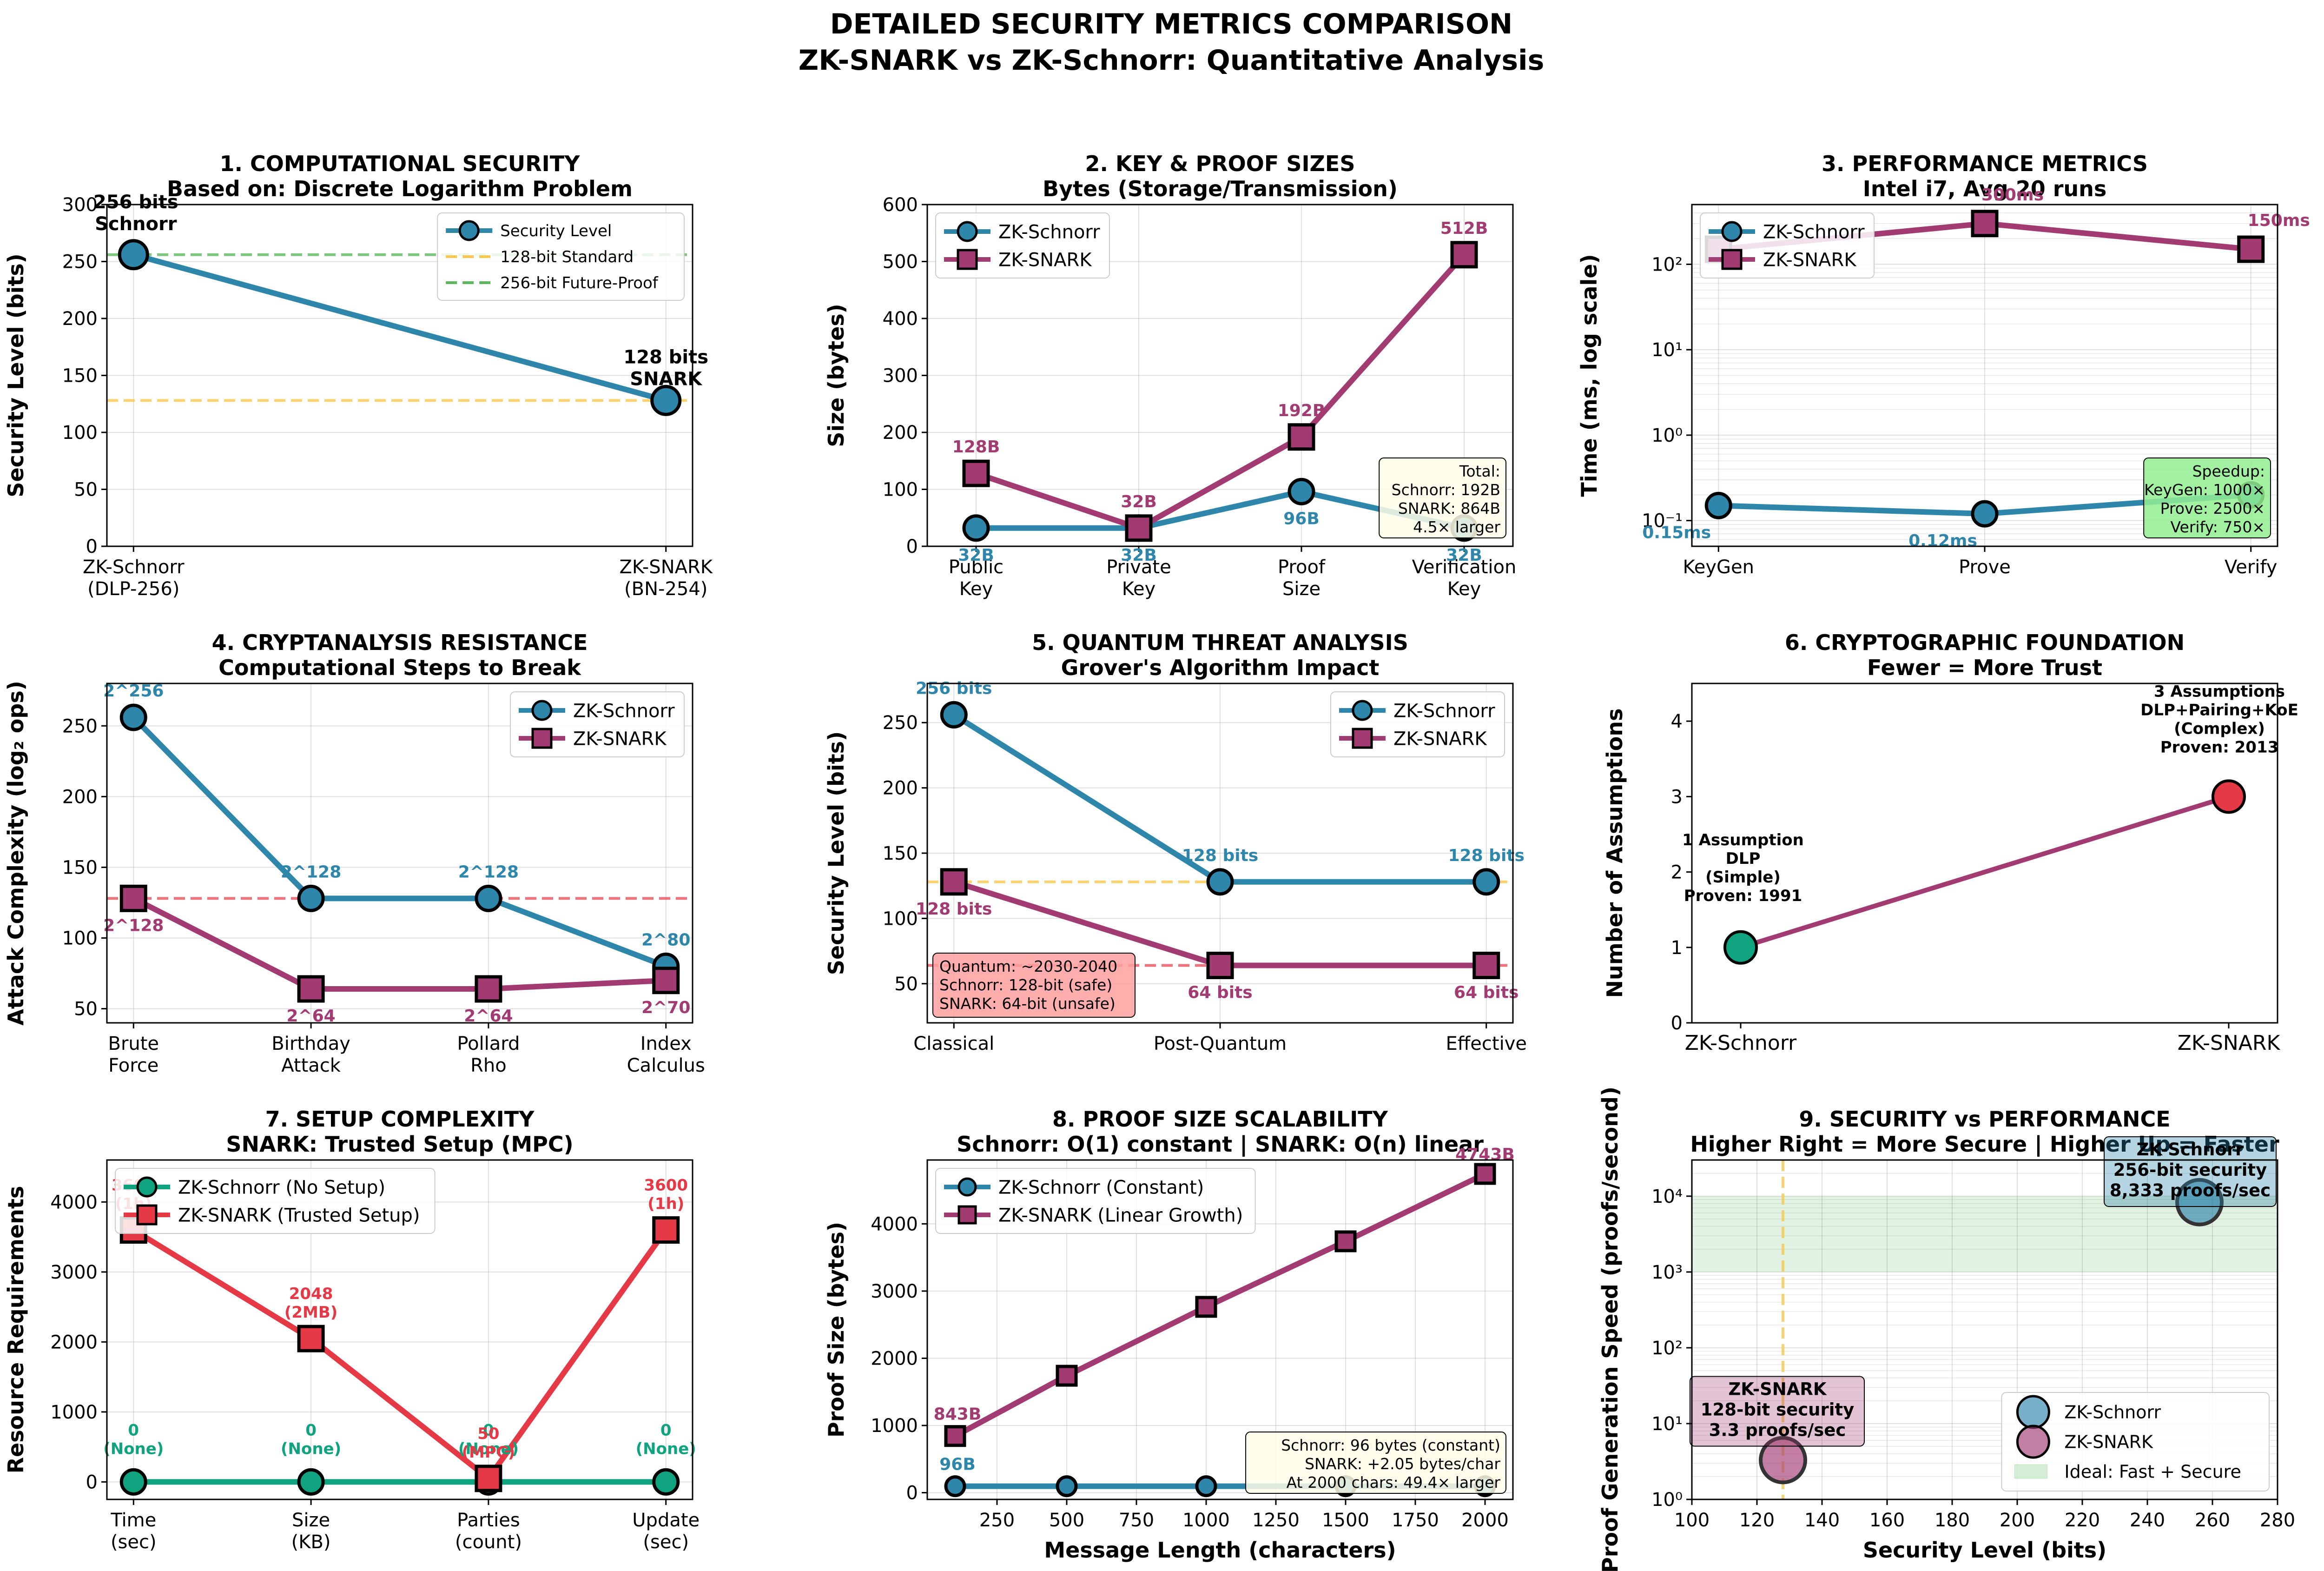 The height and width of the screenshot is (1571, 2324). I want to click on panel-subtitle: Based on: Discrete Logarithm Problem, so click(400, 188).